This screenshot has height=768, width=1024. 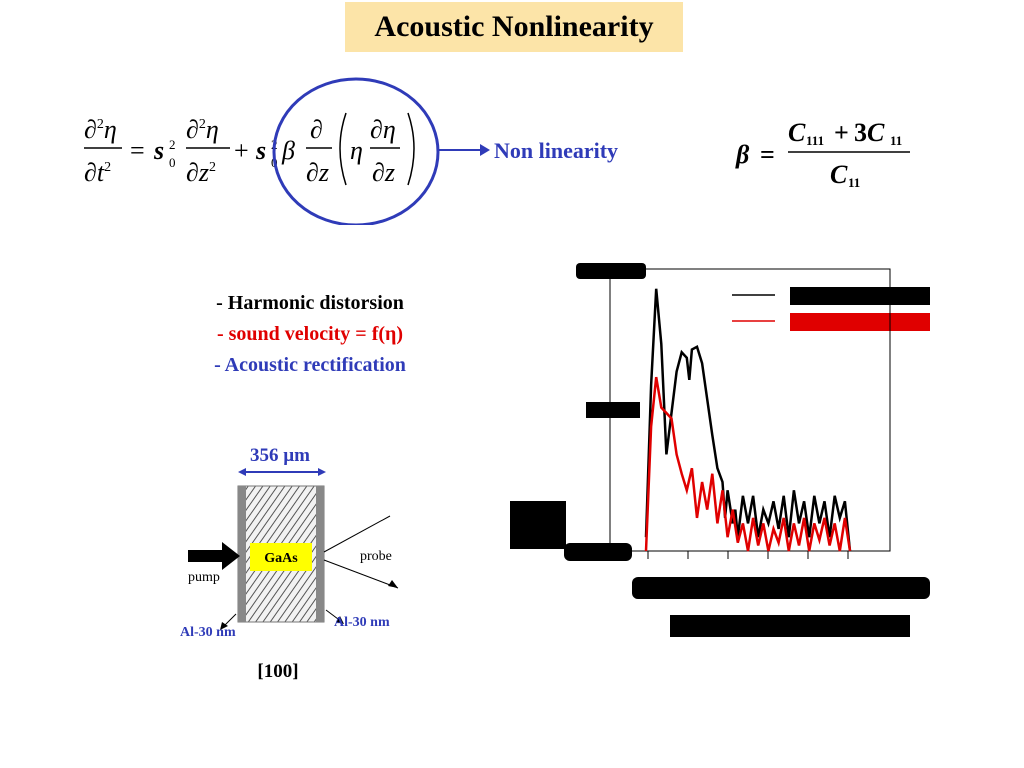 I want to click on x-ticks, so click(x=748, y=555).